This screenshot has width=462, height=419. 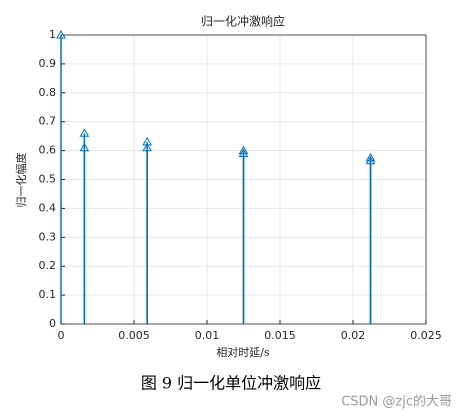 I want to click on y-tick-label: 0.2, so click(x=48, y=265).